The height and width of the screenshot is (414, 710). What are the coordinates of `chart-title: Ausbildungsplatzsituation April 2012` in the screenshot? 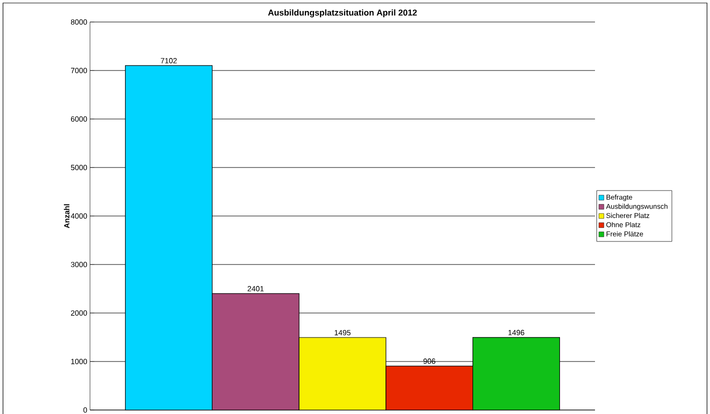 It's located at (342, 13).